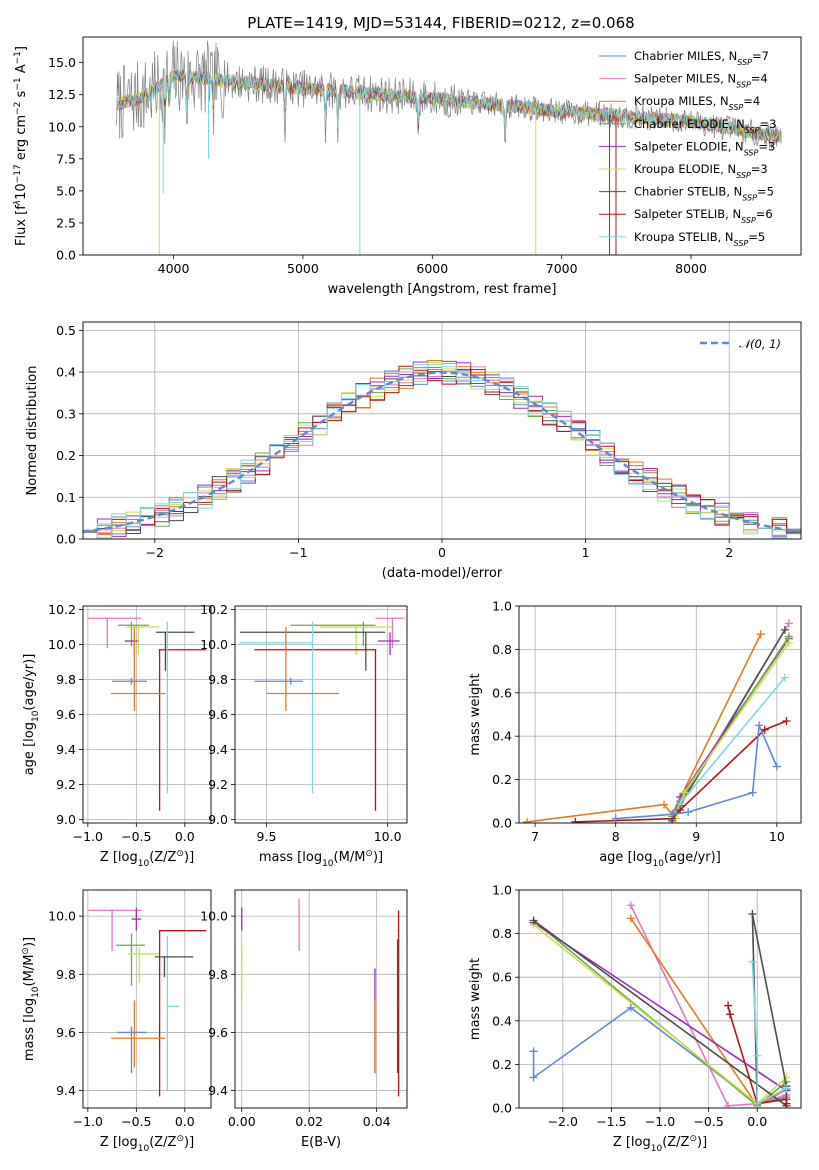  What do you see at coordinates (660, 714) in the screenshot?
I see `weight_vs_age-frame` at bounding box center [660, 714].